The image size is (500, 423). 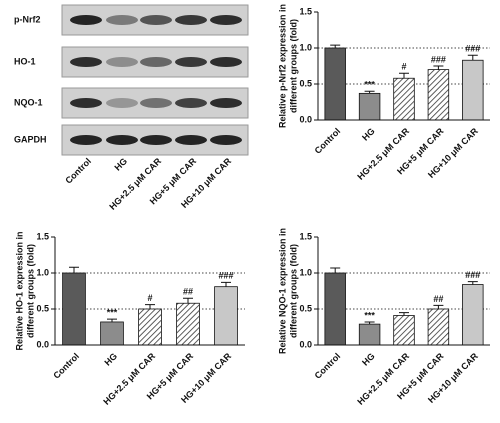 What do you see at coordinates (25, 61) in the screenshot?
I see `blot-row-label: HO-1` at bounding box center [25, 61].